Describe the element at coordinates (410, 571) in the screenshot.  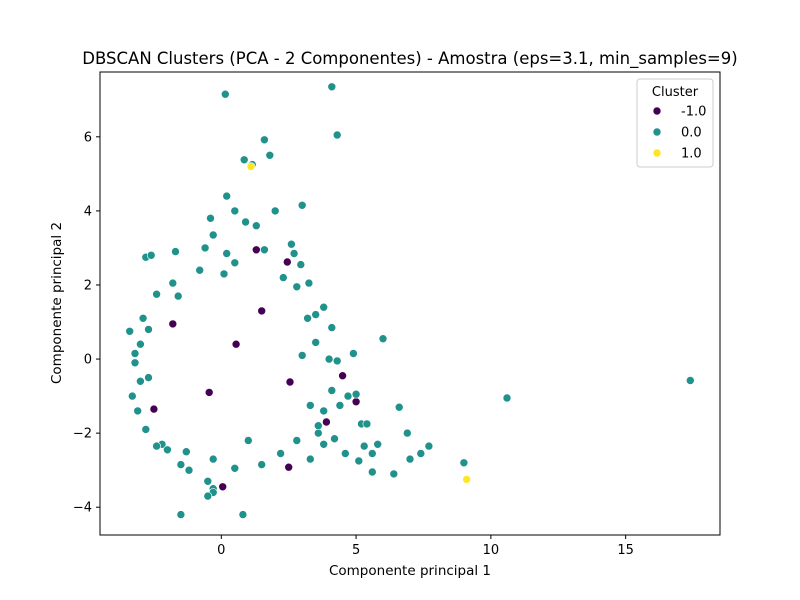
I see `x-axis-label: Componente principal 1` at that location.